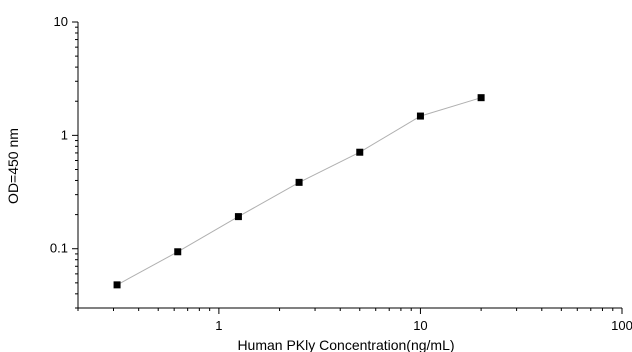  I want to click on y-axis: 0.1 1 10, so click(64, 161).